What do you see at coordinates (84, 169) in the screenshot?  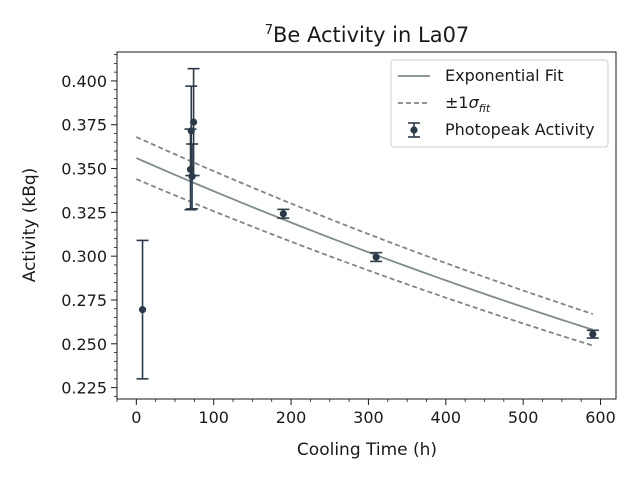 I see `y-tick-label: 0.350` at bounding box center [84, 169].